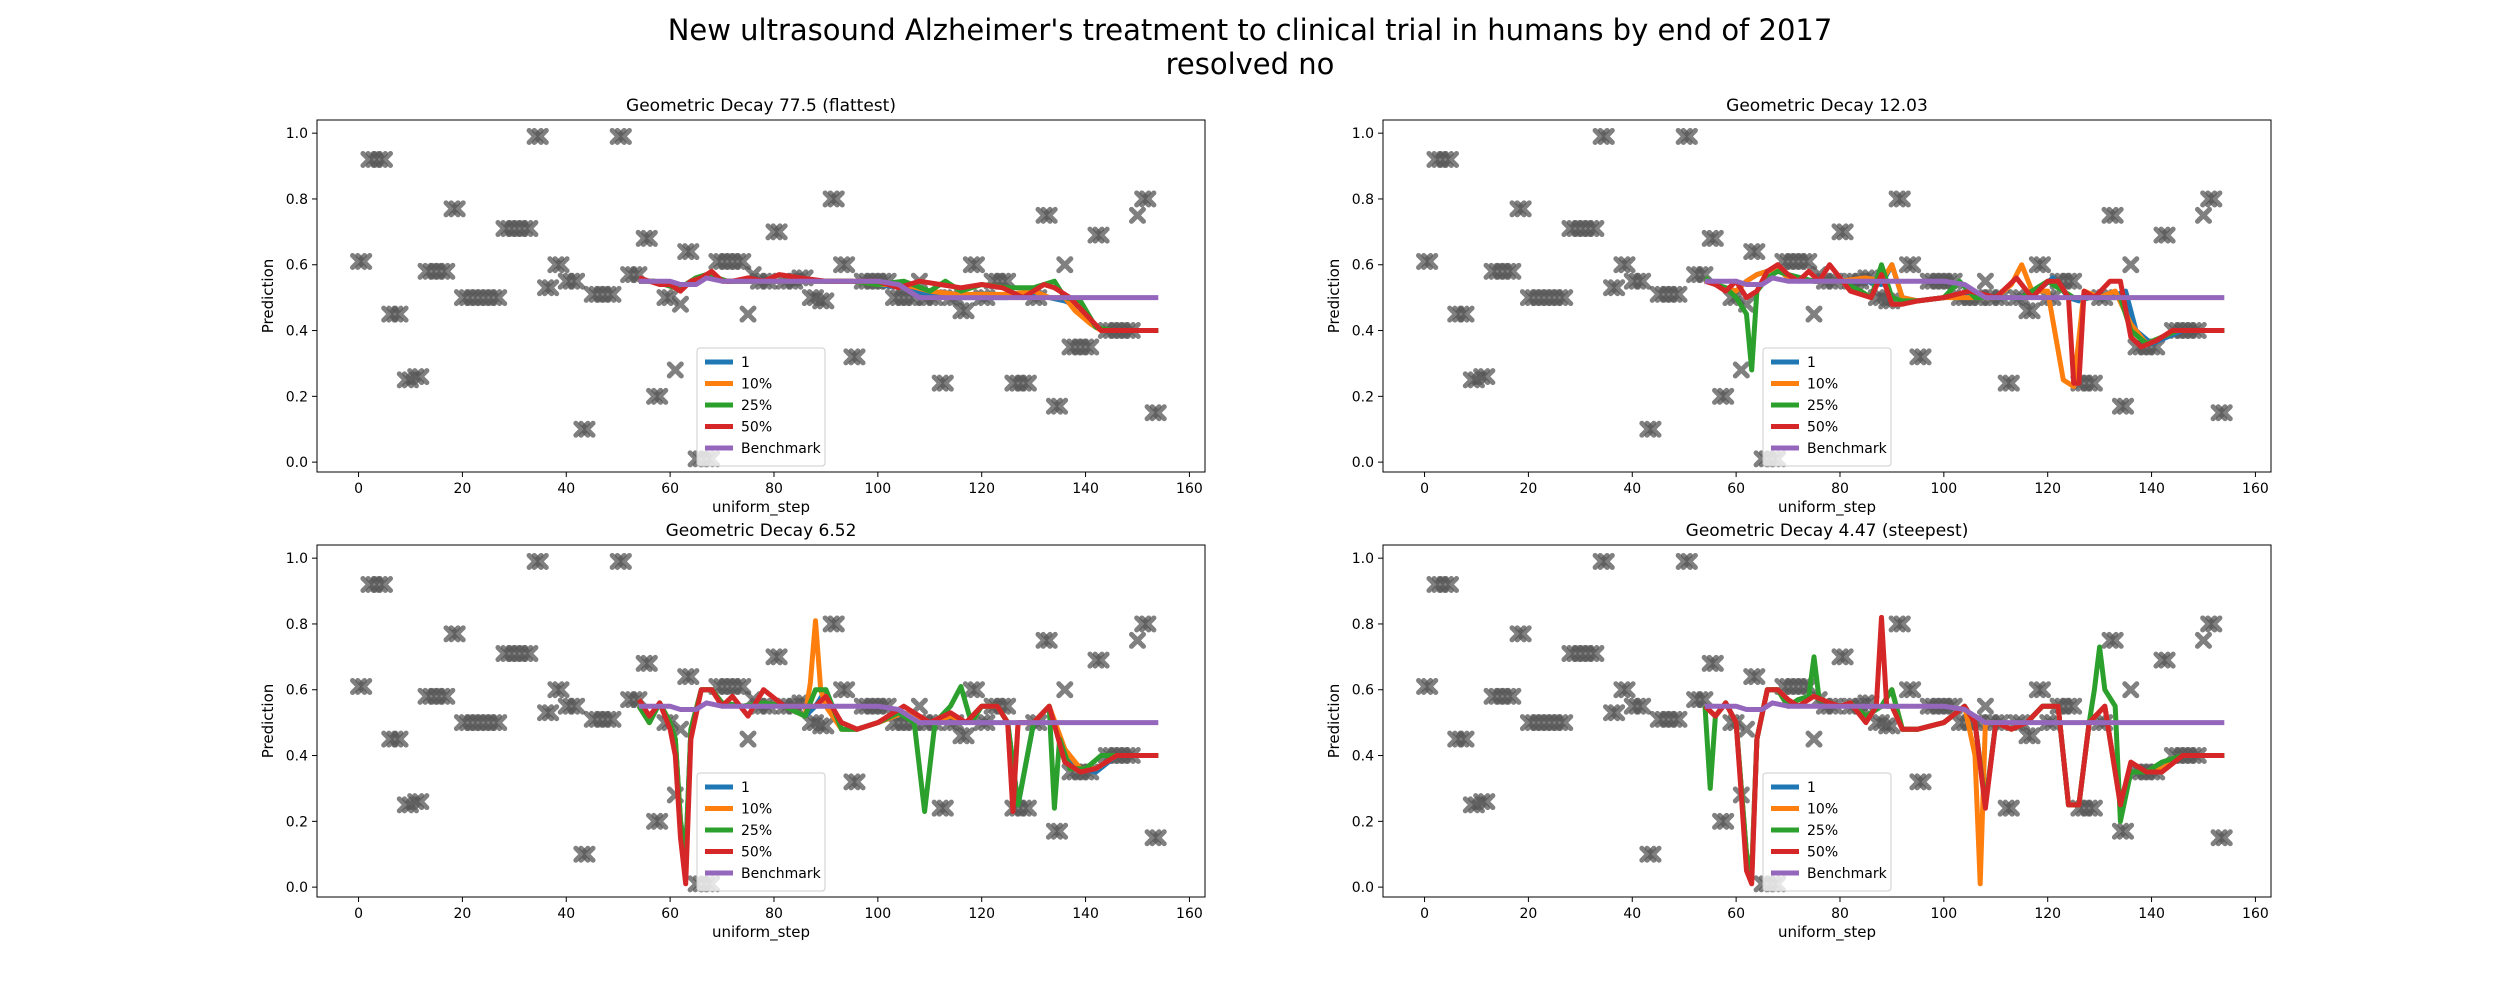 This screenshot has height=1000, width=2500. Describe the element at coordinates (297, 888) in the screenshot. I see `y-tick-label: 0.0` at that location.